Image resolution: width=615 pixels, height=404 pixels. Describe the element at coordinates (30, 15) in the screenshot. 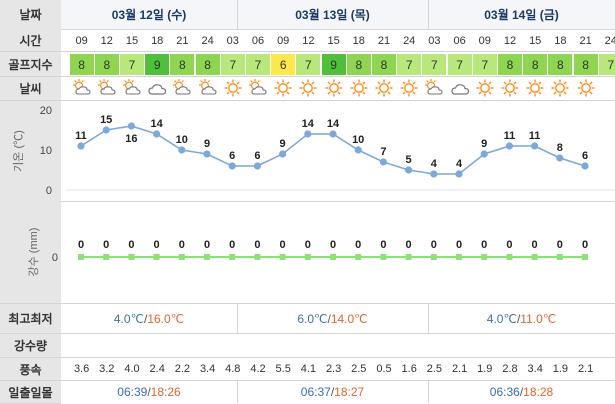

I see `date-label: 날짜` at that location.